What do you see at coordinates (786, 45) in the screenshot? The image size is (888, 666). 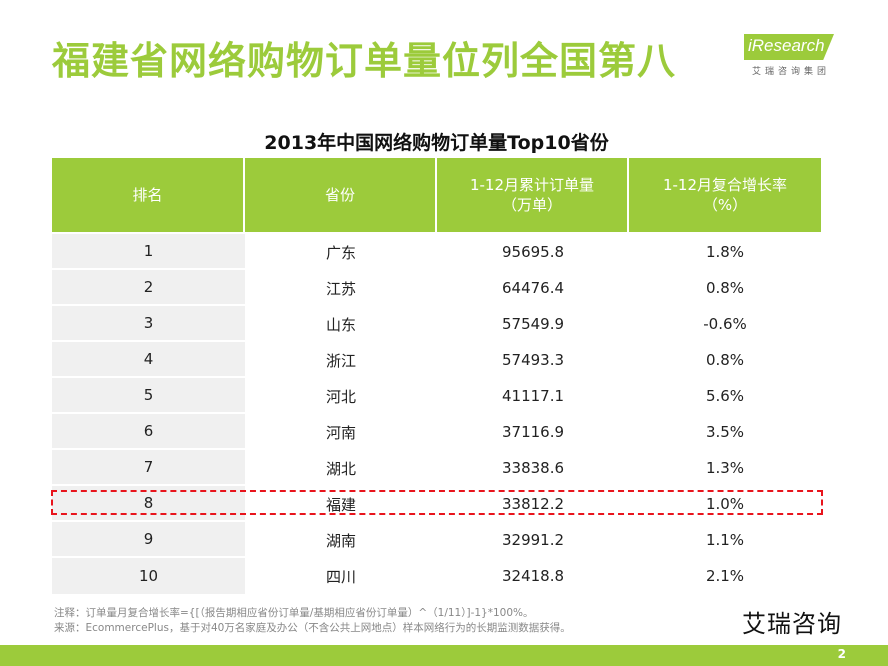 I see `logo-brand-text: iResearch` at bounding box center [786, 45].